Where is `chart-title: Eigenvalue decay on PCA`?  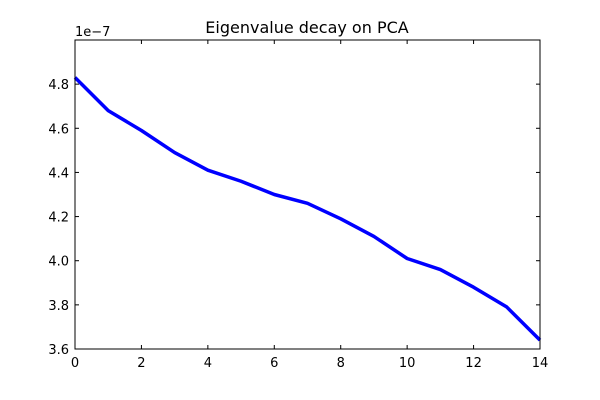
chart-title: Eigenvalue decay on PCA is located at coordinates (306, 27).